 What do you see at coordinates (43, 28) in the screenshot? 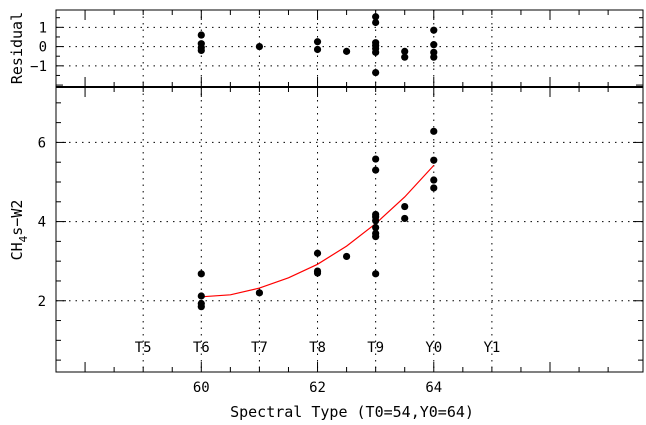
I see `residual-tick-label: 1` at bounding box center [43, 28].